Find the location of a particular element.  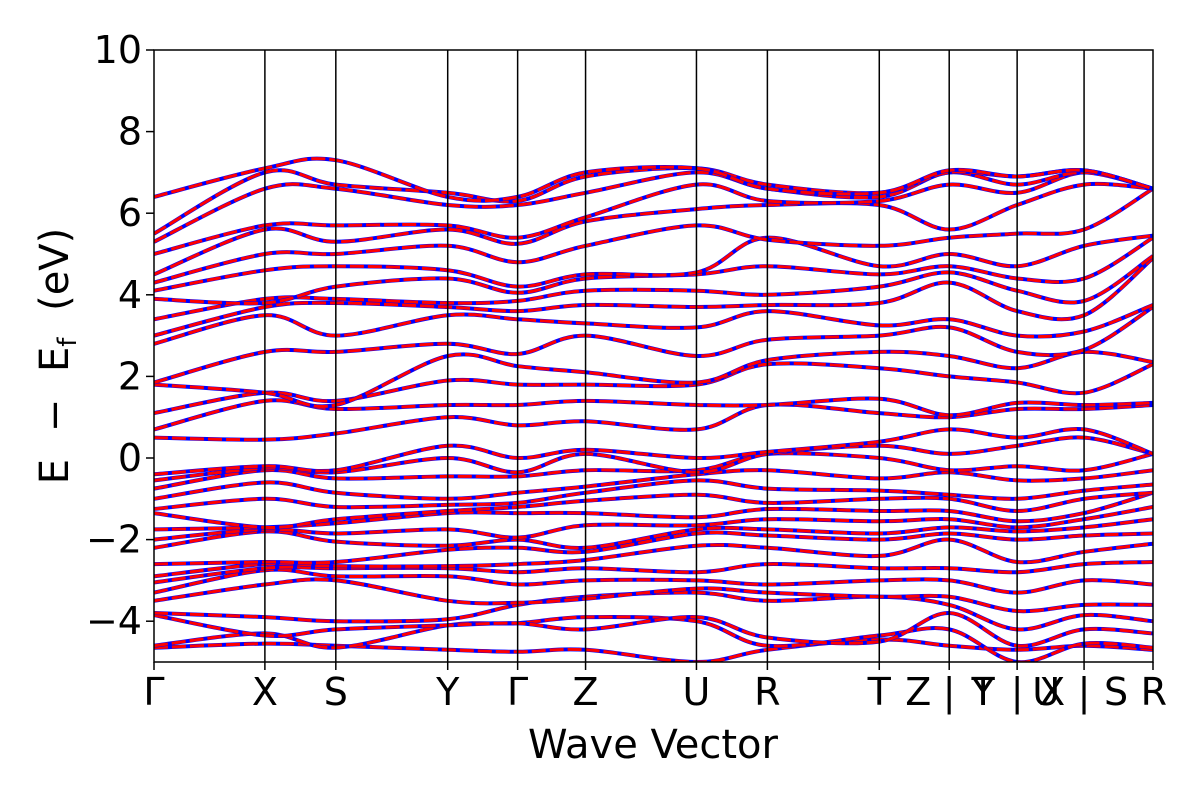

y-axis-title-Ef-subscript: f is located at coordinates (68, 342).